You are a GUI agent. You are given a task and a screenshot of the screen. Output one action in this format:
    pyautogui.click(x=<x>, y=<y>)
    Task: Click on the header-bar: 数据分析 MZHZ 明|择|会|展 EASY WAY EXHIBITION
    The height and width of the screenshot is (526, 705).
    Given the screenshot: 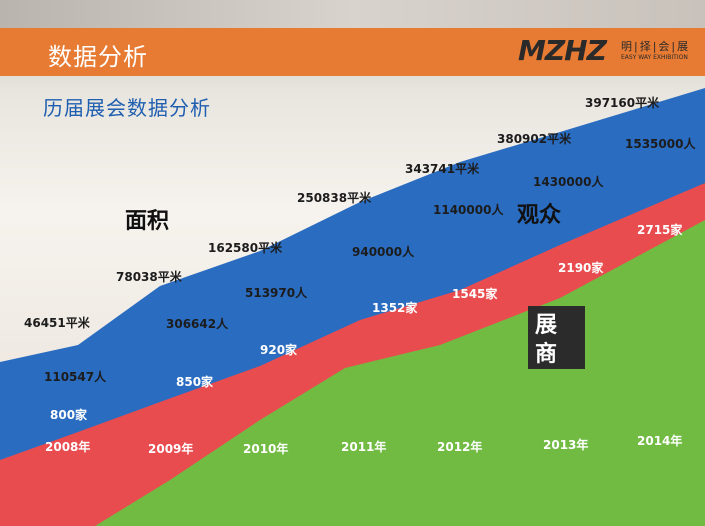 What is the action you would take?
    pyautogui.click(x=352, y=52)
    